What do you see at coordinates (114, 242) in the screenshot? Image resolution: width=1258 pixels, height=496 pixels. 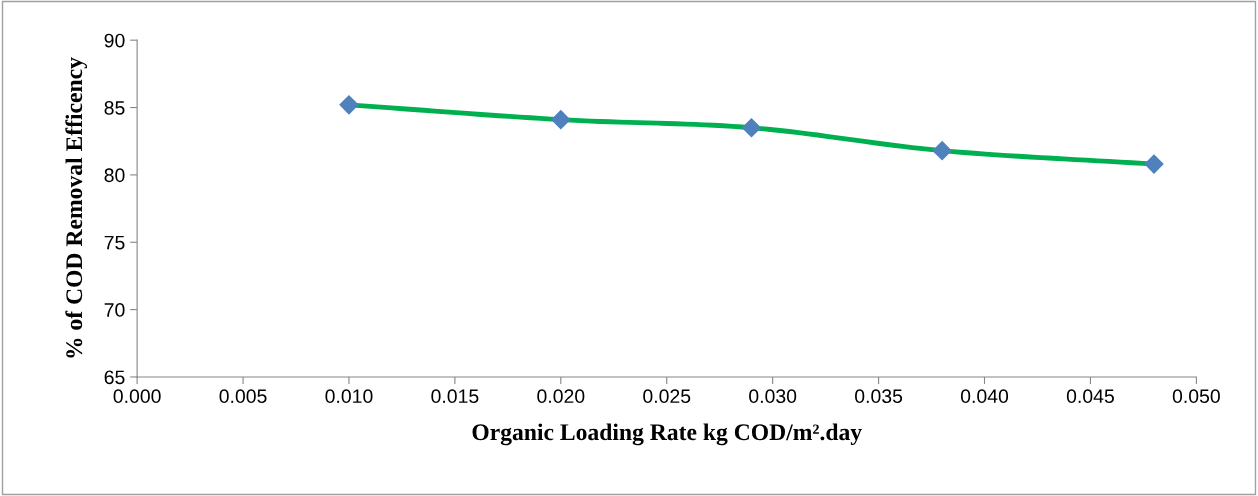 I see `y-tick-label: 75` at bounding box center [114, 242].